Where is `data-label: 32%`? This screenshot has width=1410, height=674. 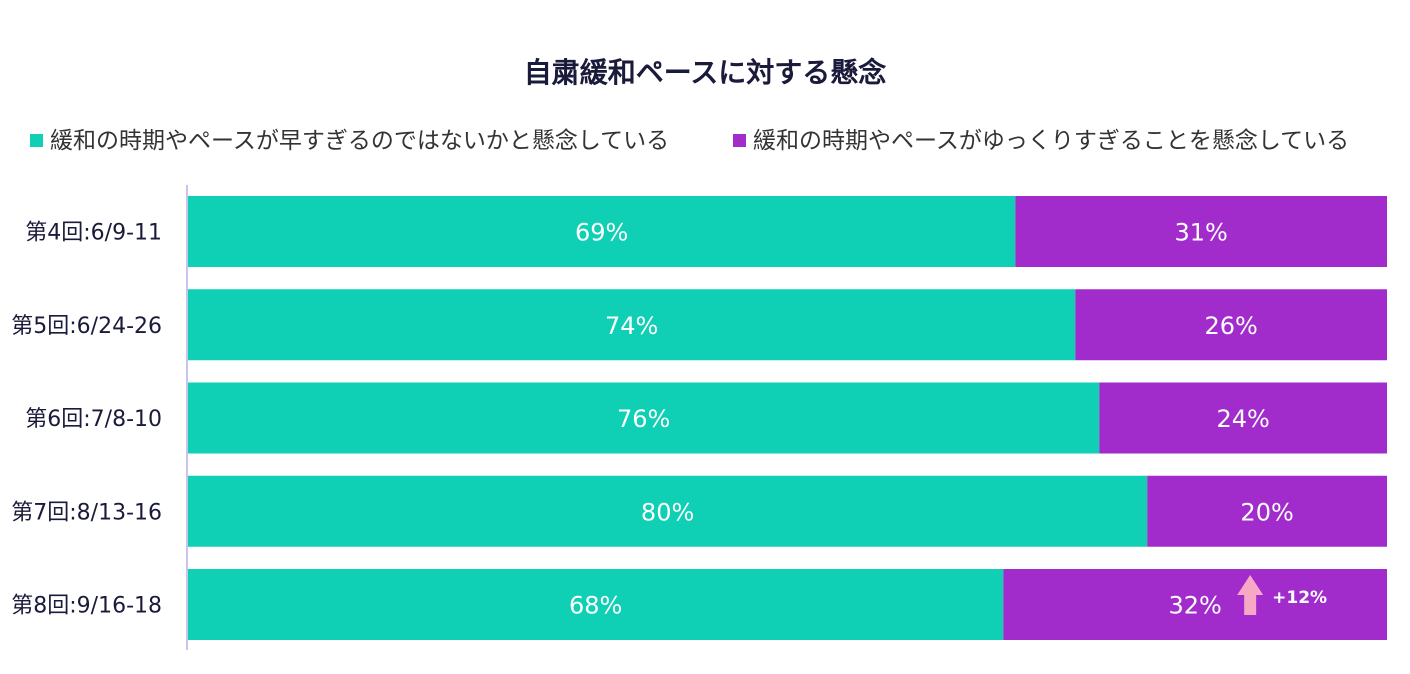
data-label: 32% is located at coordinates (1194, 606).